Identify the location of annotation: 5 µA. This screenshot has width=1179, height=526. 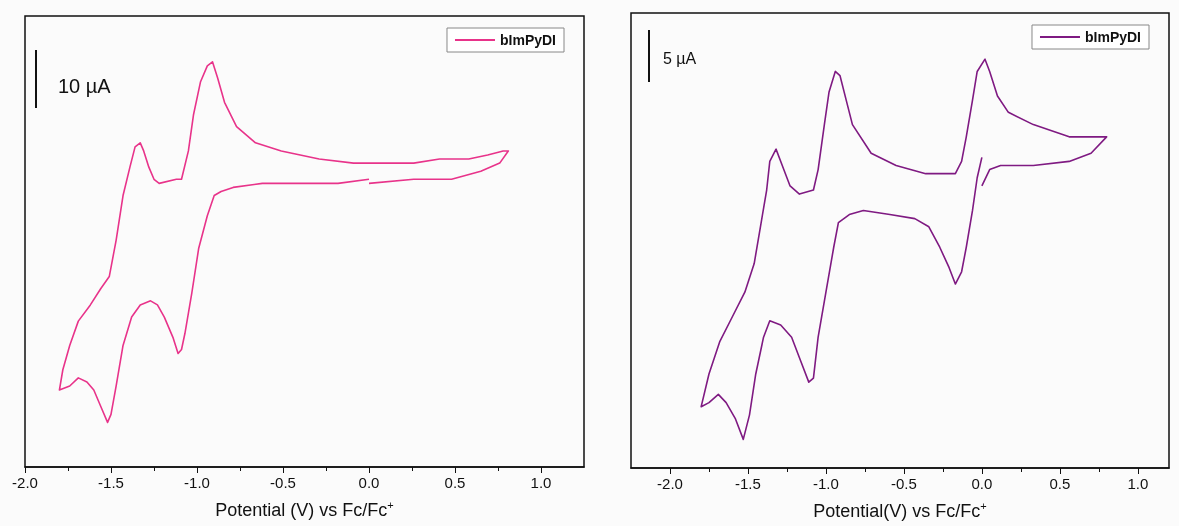
(680, 58).